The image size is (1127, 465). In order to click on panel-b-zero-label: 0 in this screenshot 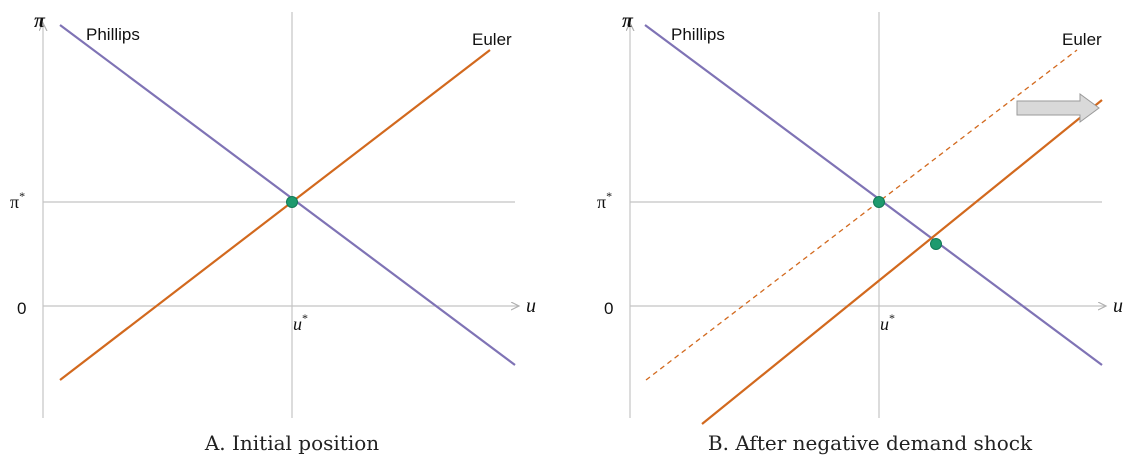, I will do `click(608, 308)`.